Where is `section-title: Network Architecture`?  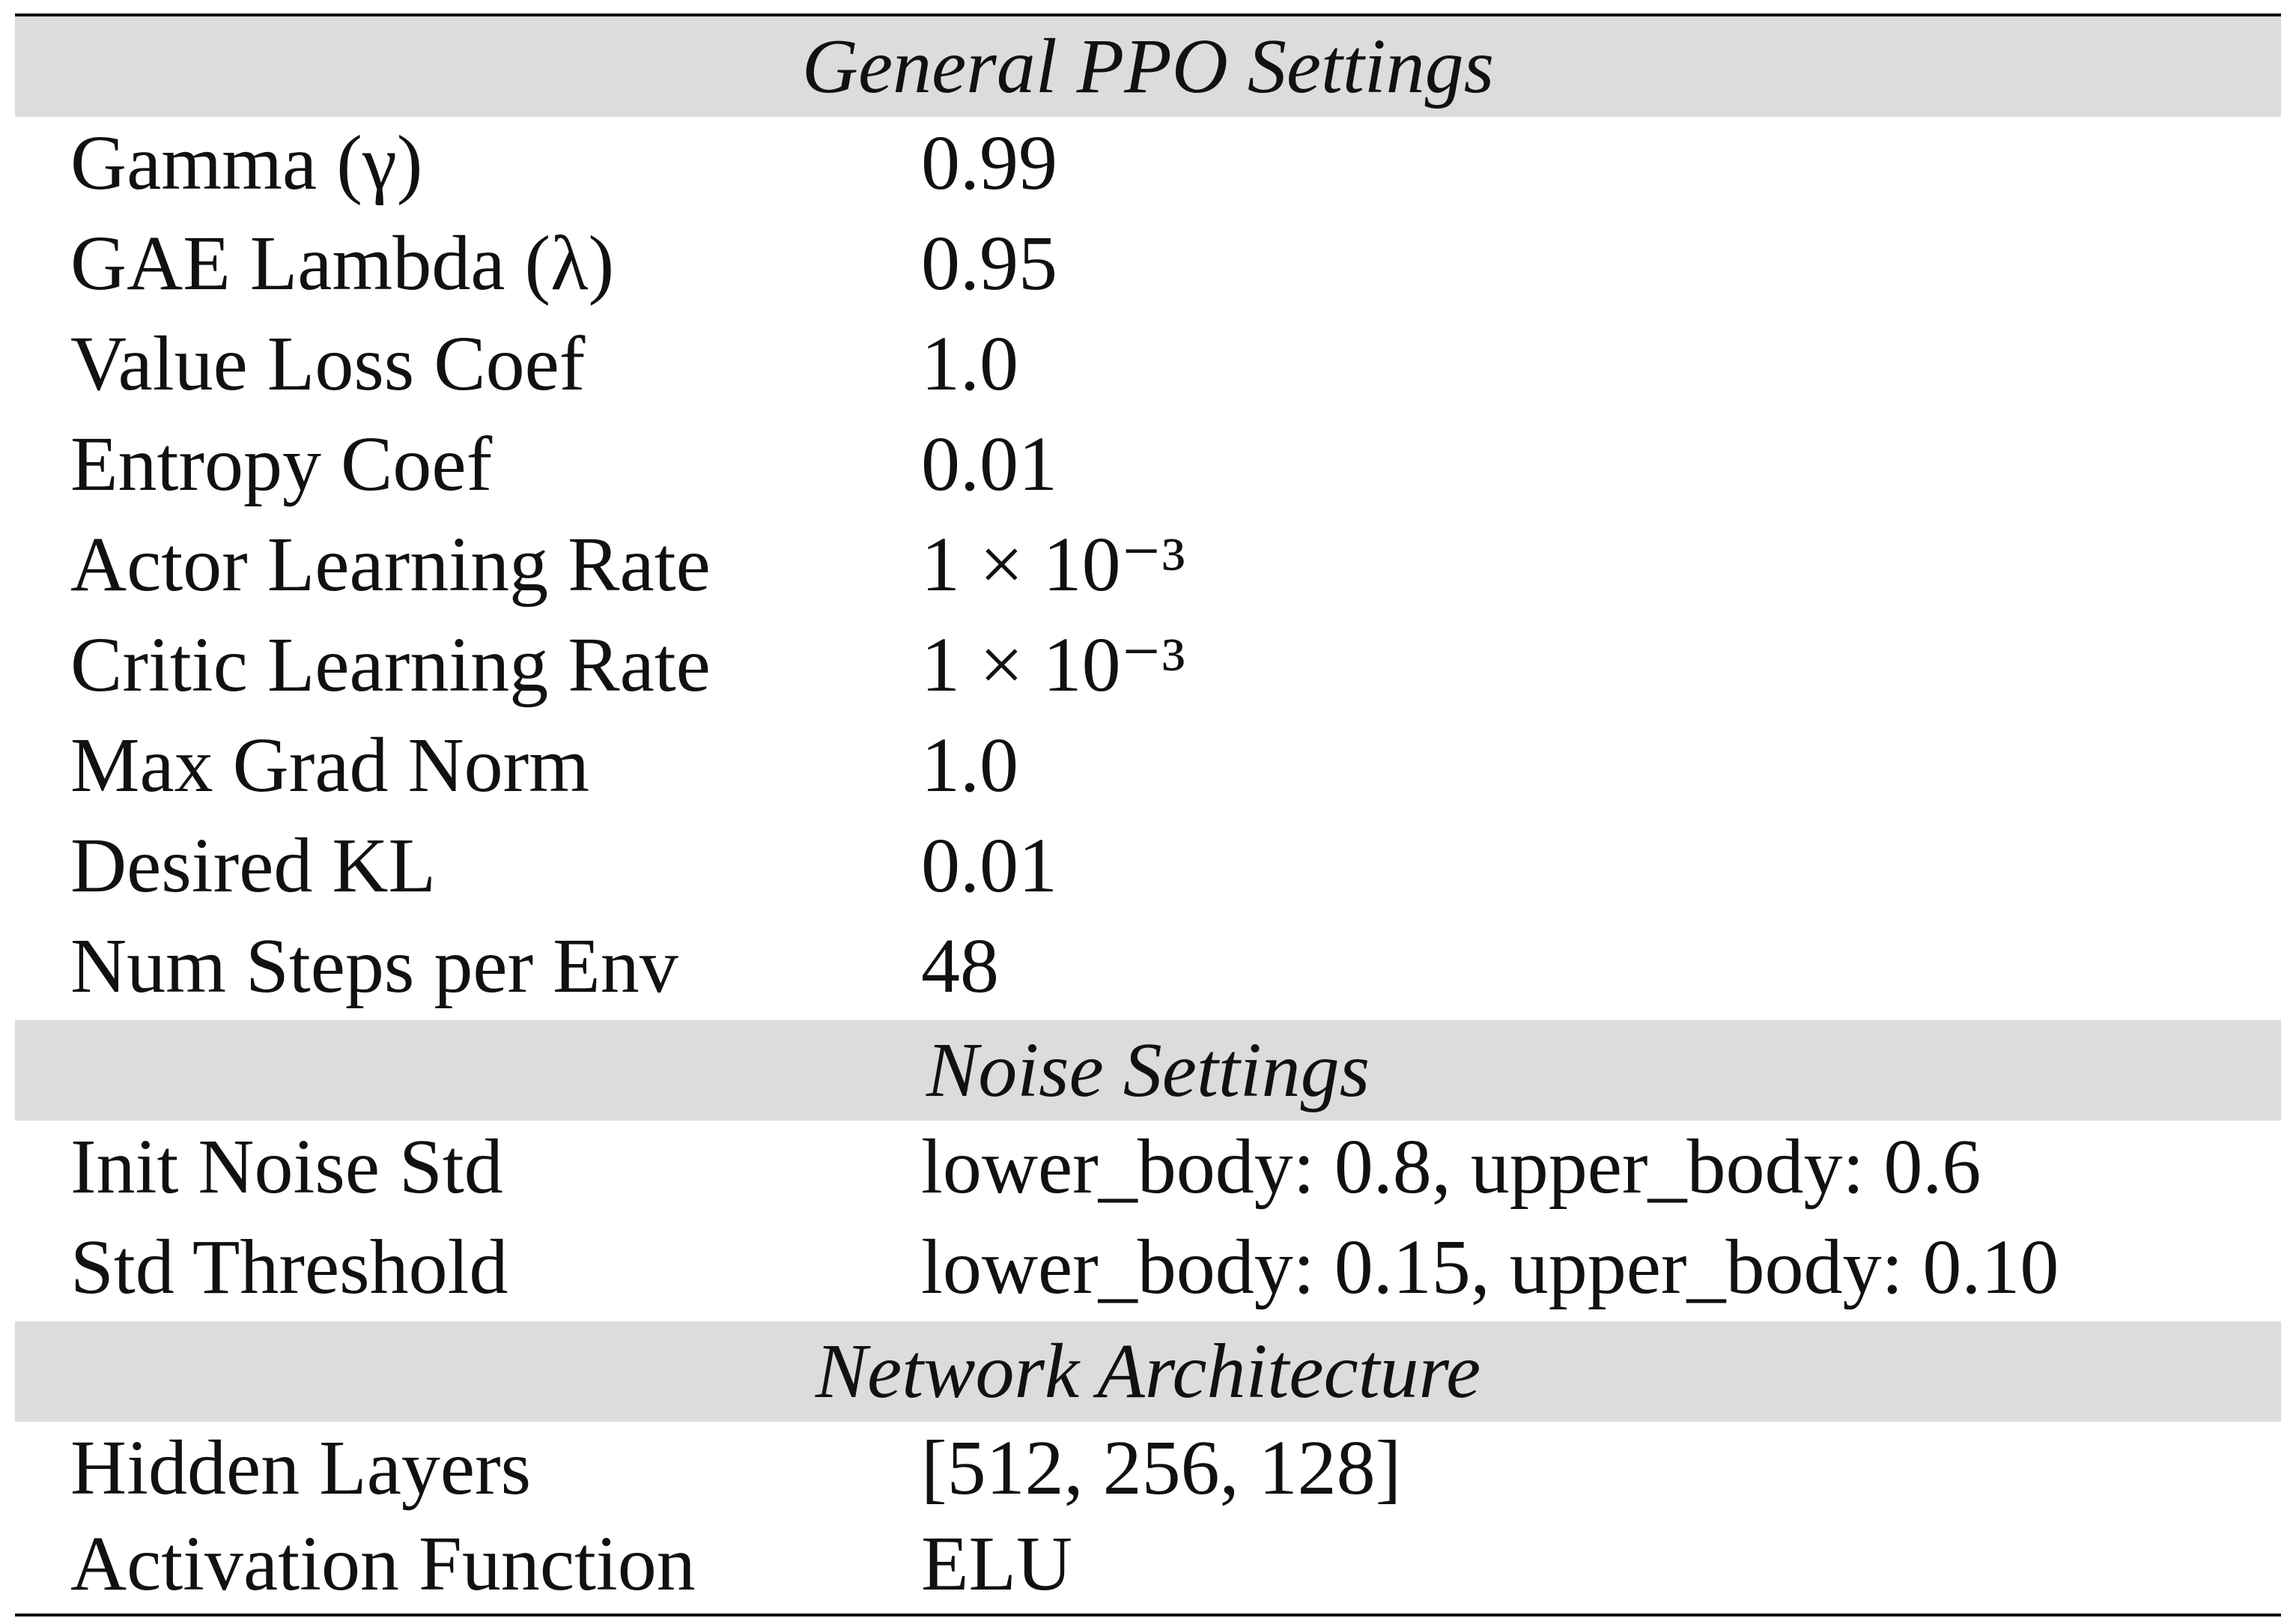
section-title: Network Architecture is located at coordinates (1148, 1371).